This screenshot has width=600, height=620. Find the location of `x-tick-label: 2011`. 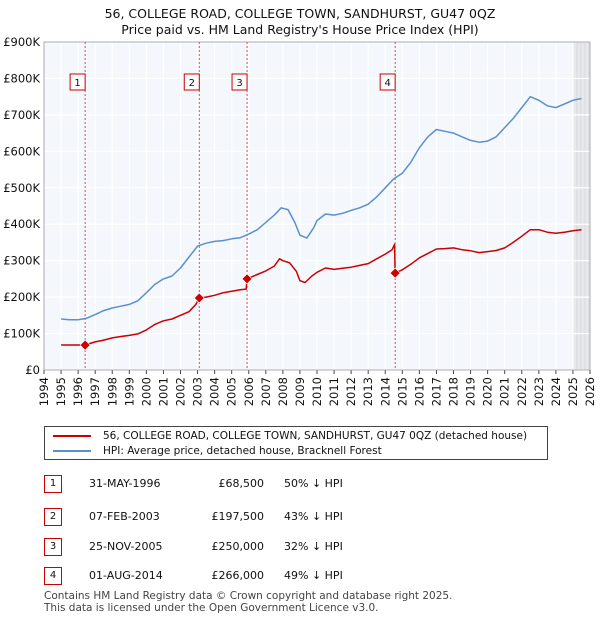

x-tick-label: 2011 is located at coordinates (334, 391).